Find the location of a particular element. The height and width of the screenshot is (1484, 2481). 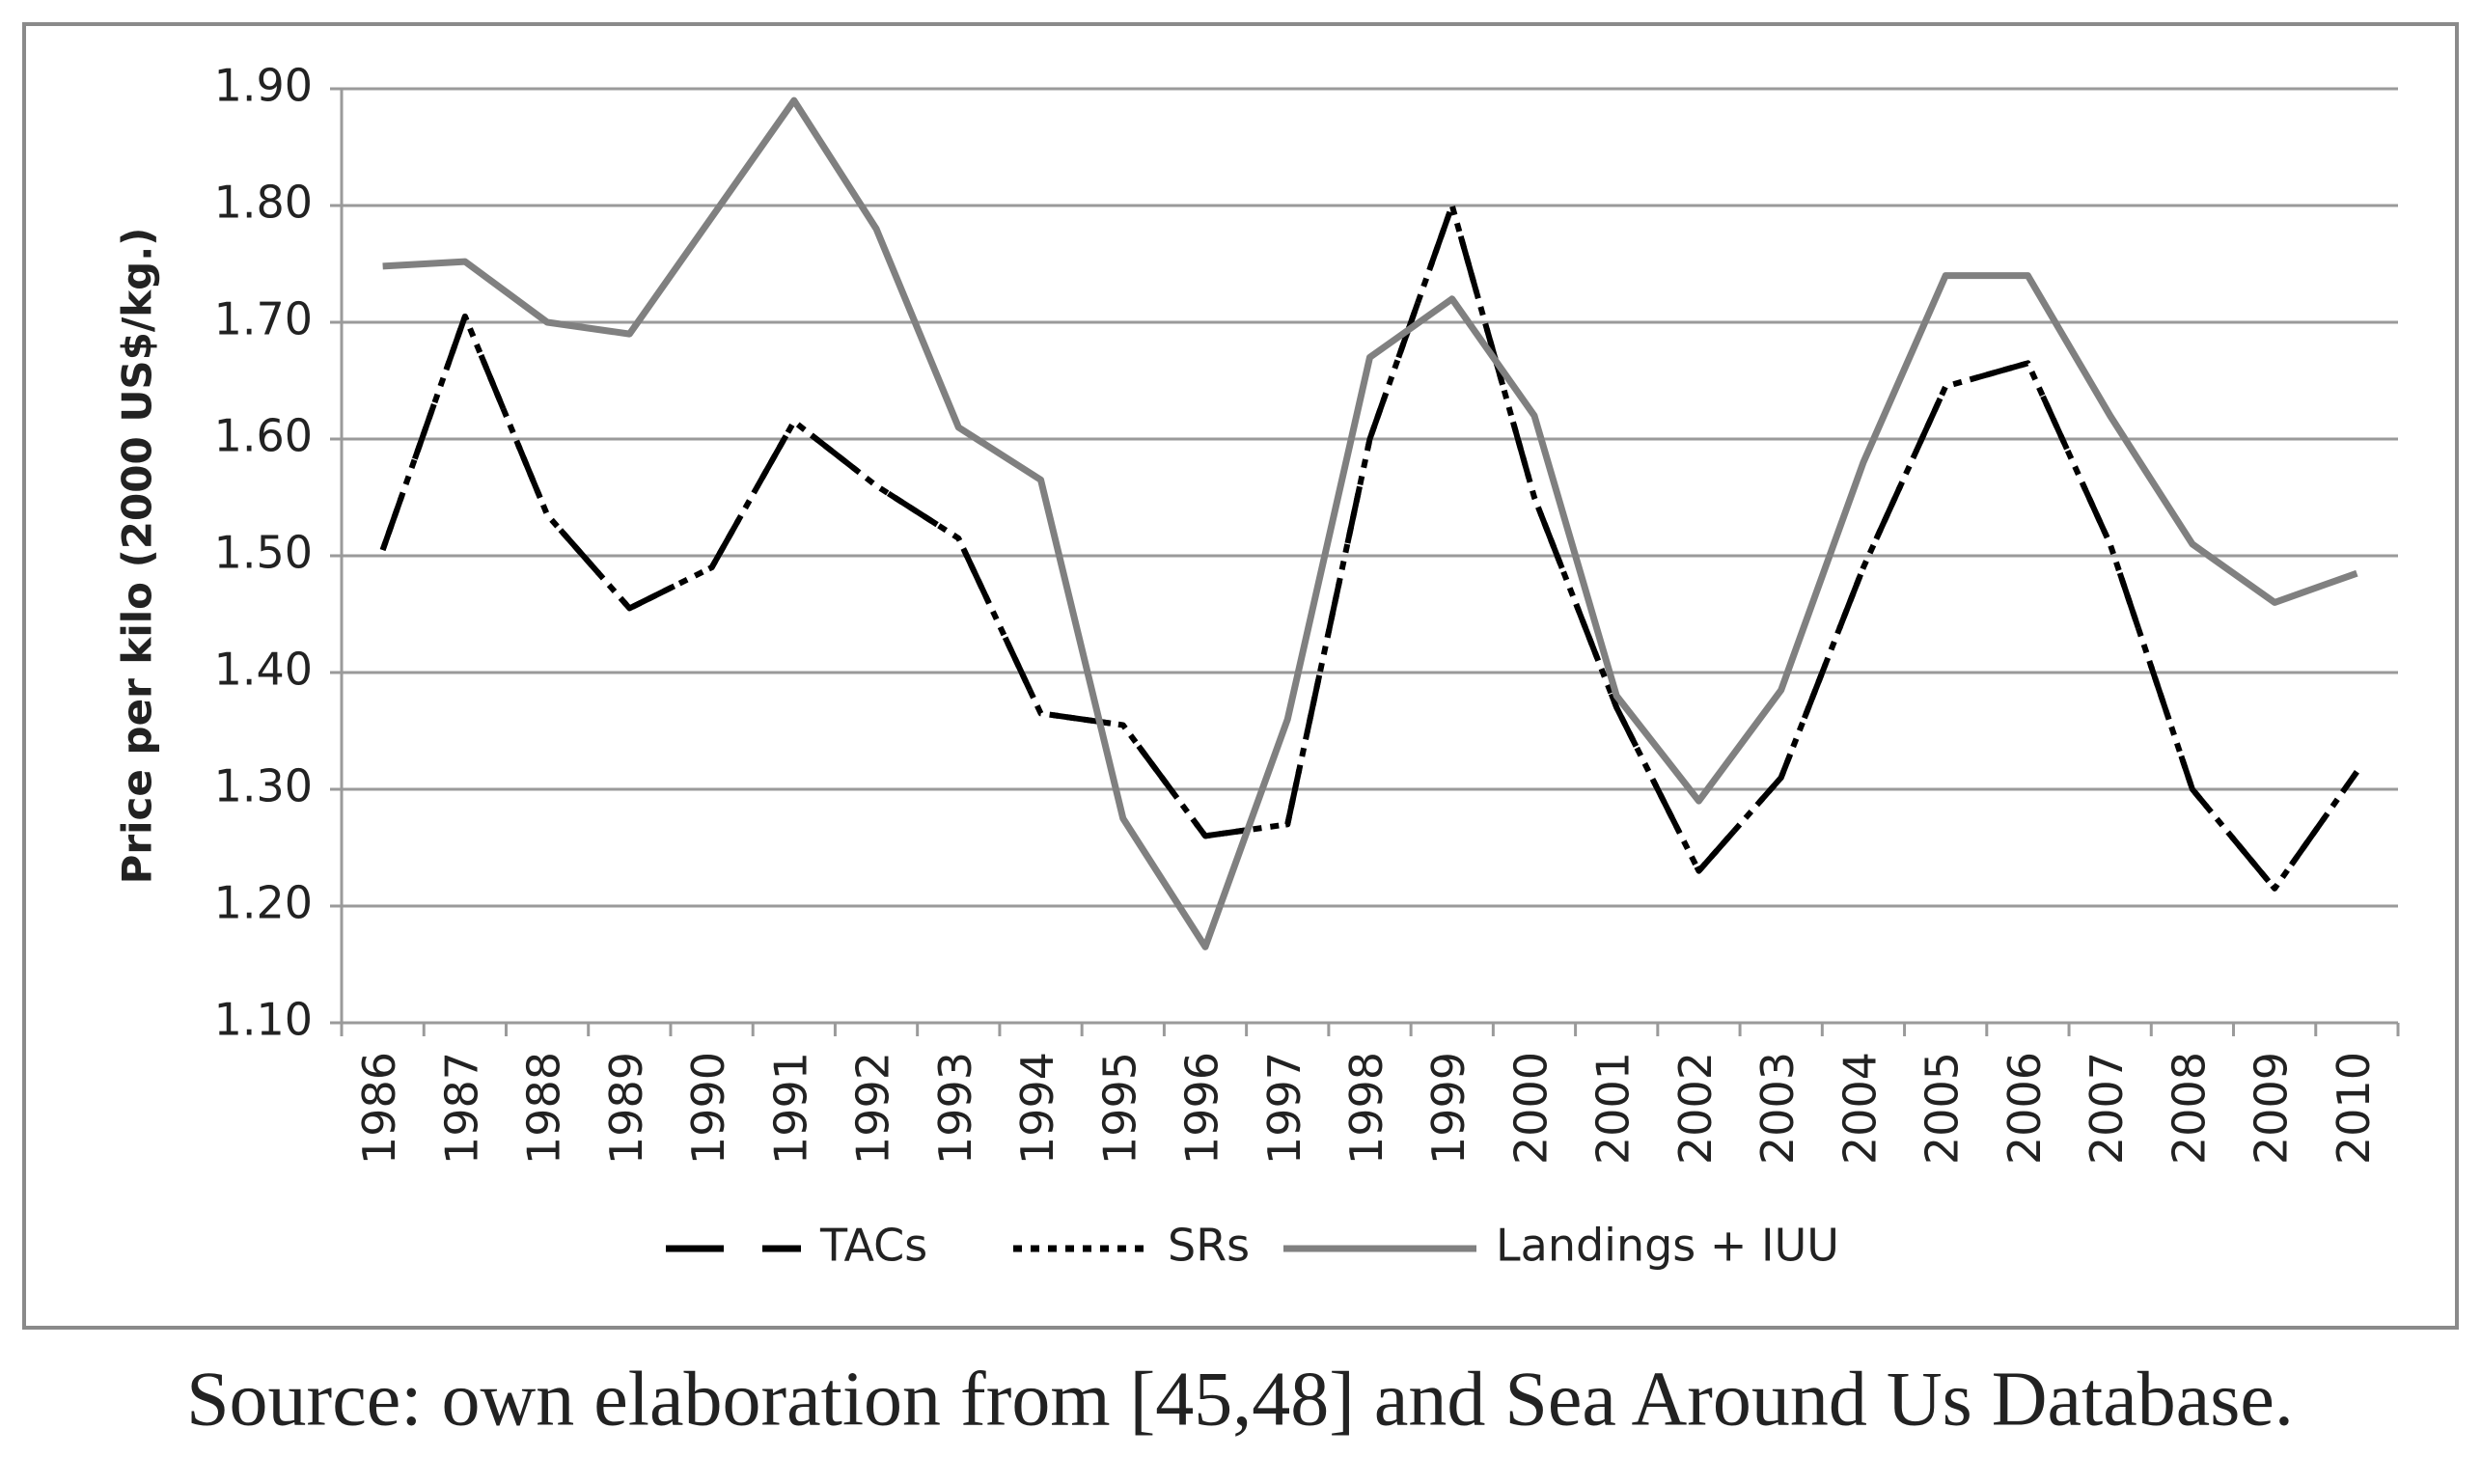

x-tick-label: 1998 is located at coordinates (1366, 1108).